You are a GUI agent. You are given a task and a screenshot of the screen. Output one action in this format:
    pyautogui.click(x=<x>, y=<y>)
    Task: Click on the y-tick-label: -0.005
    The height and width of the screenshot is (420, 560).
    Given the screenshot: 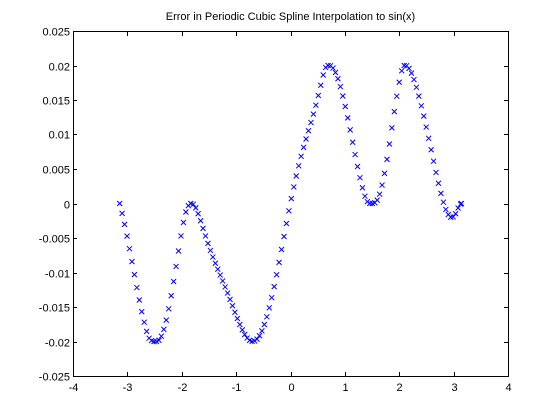 What is the action you would take?
    pyautogui.click(x=54, y=240)
    